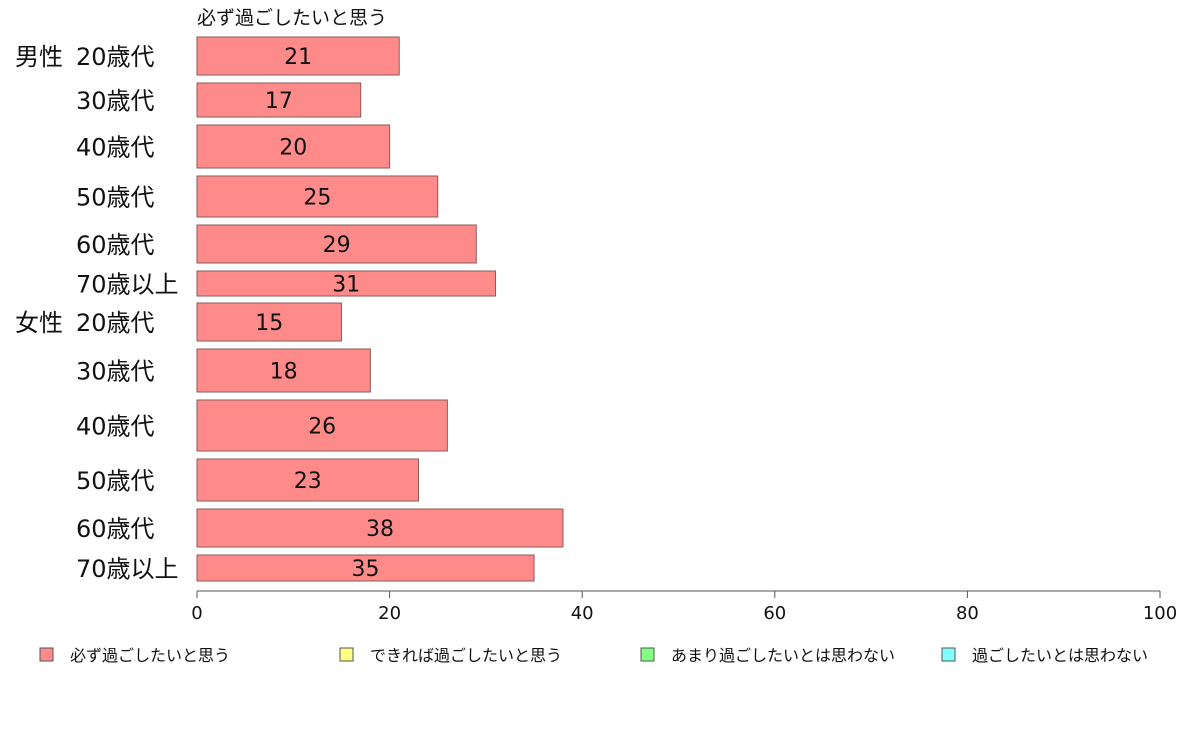  I want to click on bar-value-label: 15, so click(269, 323).